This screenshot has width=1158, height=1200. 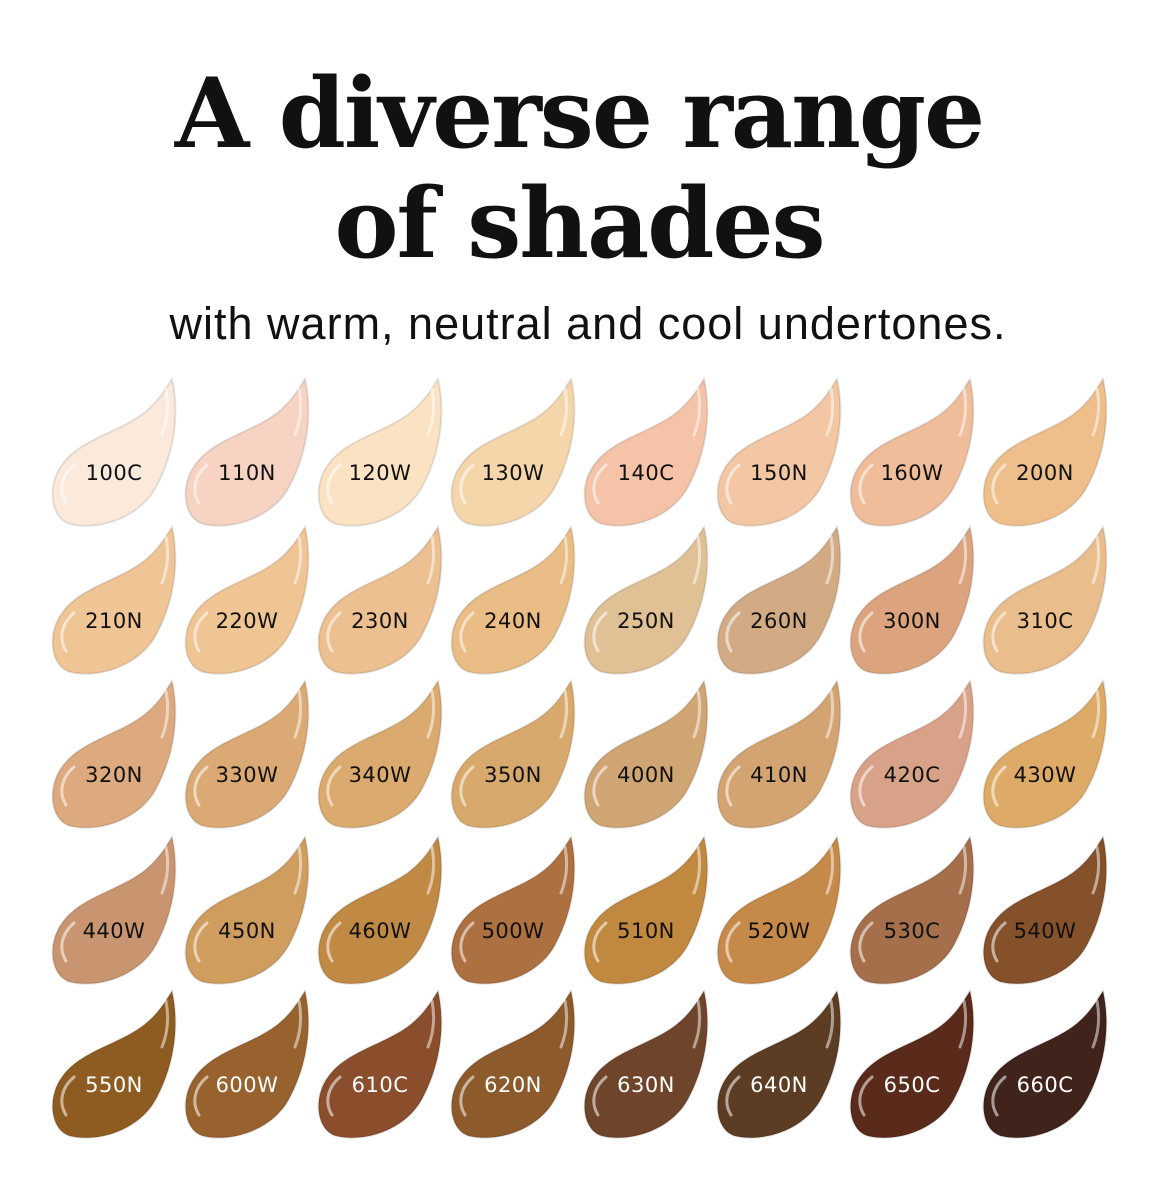 What do you see at coordinates (380, 1065) in the screenshot?
I see `shade-swatch: 610C` at bounding box center [380, 1065].